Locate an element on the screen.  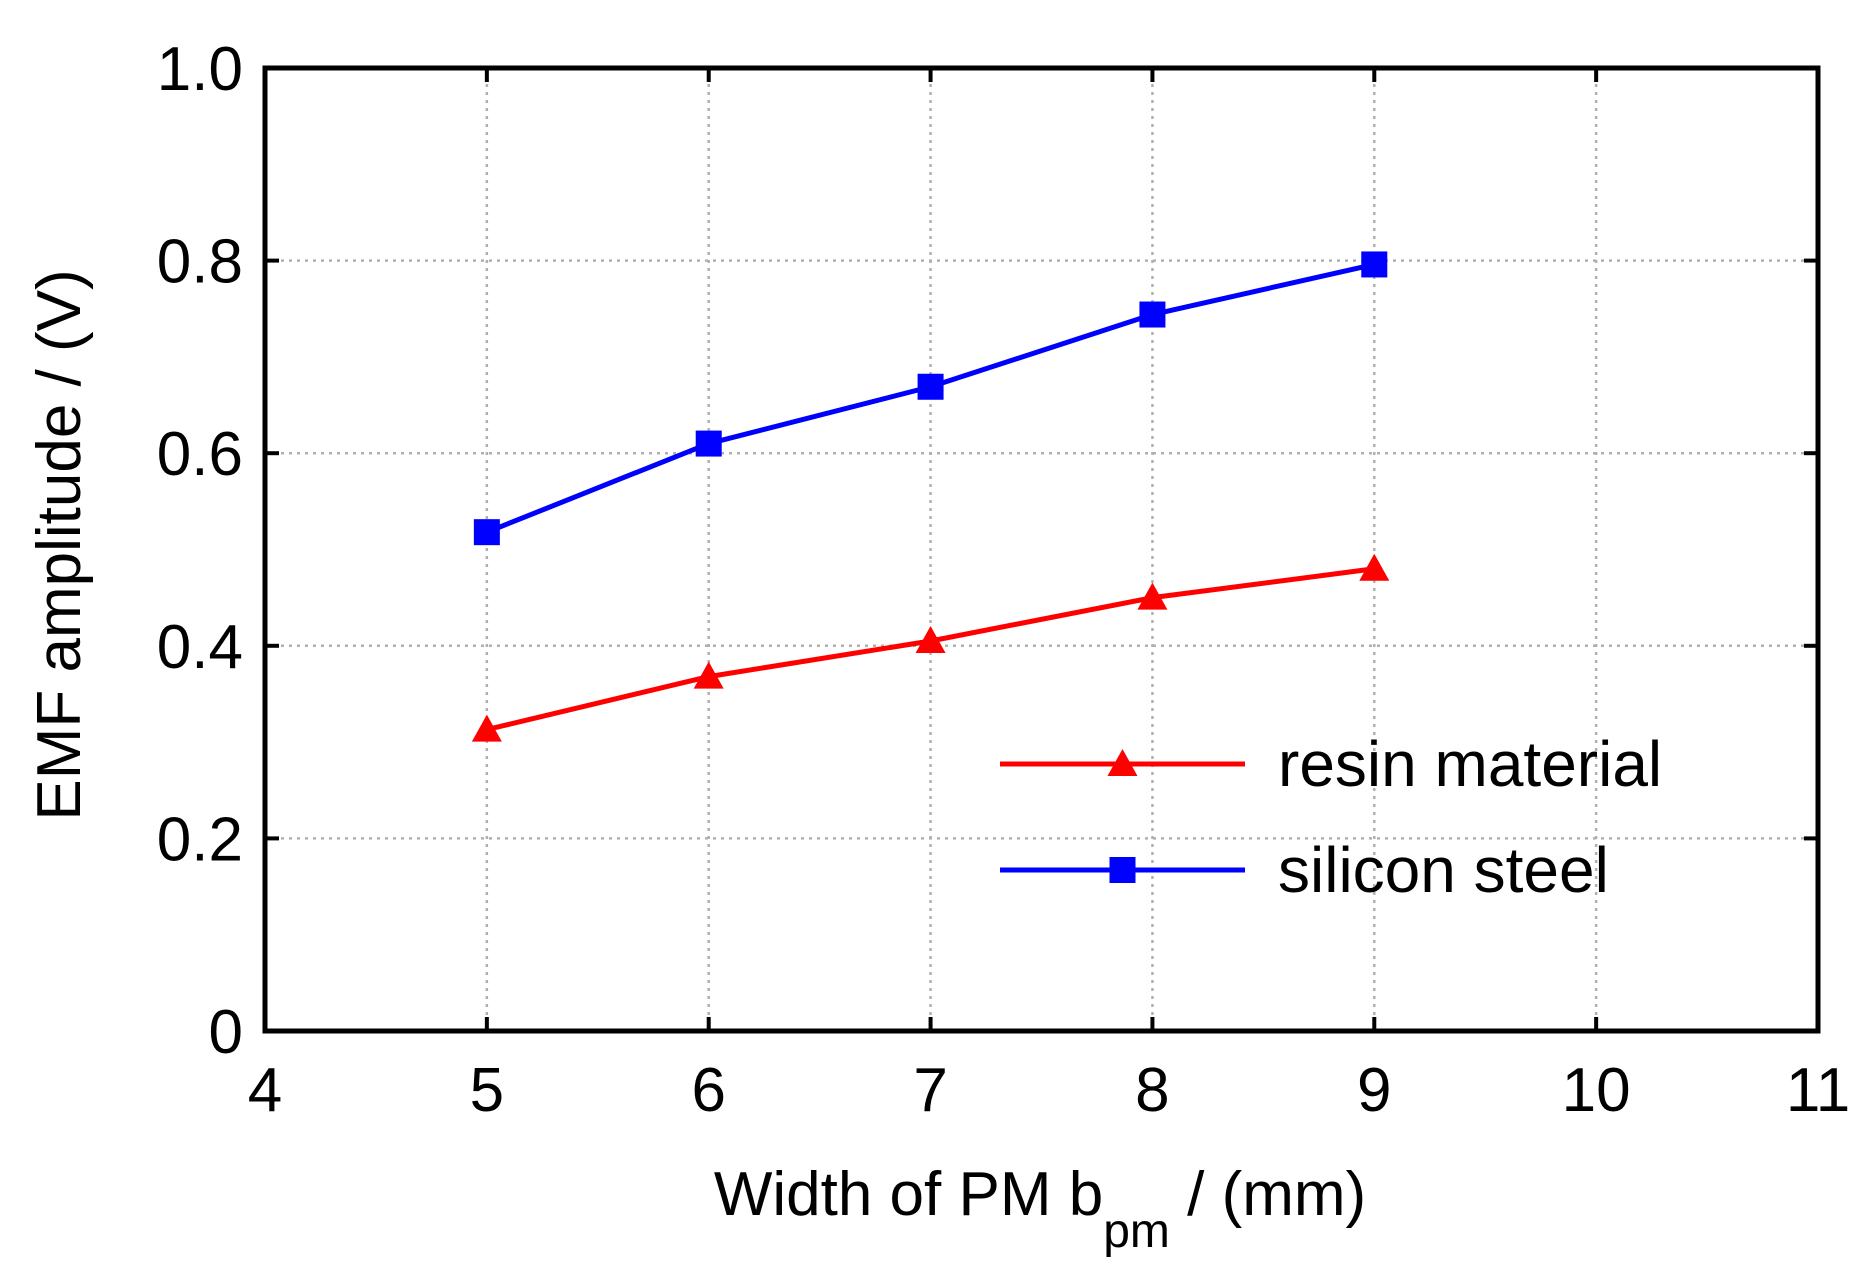
x-tick-label: 11 is located at coordinates (1818, 1090).